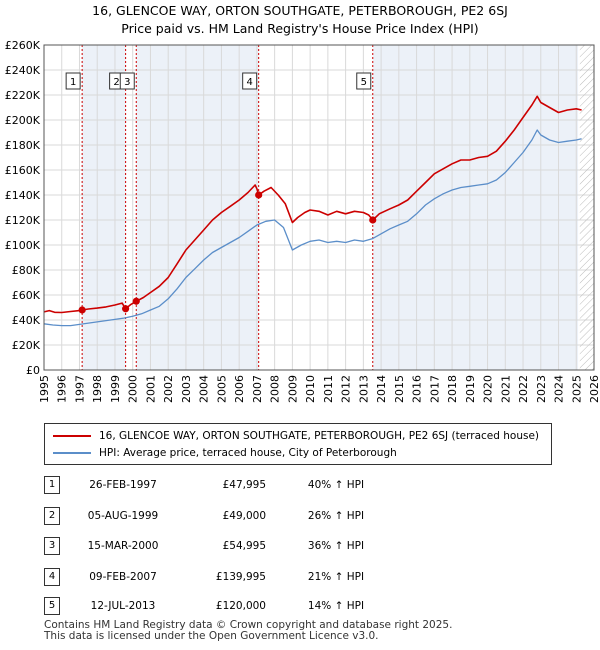 The height and width of the screenshot is (650, 600). I want to click on x-tick-label: 2018, so click(452, 389).